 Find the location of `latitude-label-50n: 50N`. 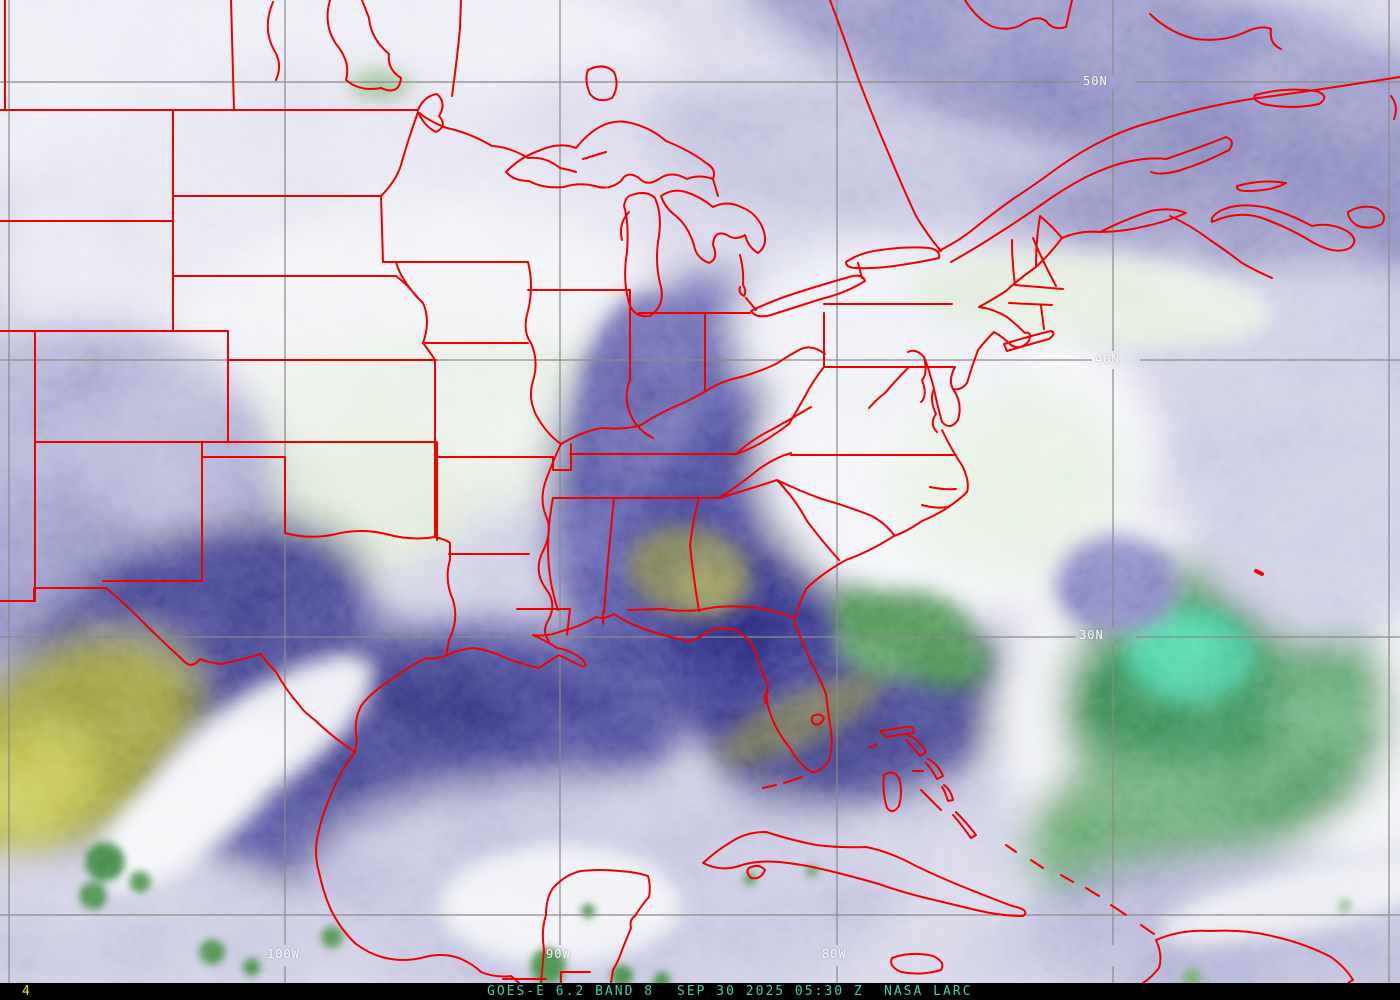

latitude-label-50n: 50N is located at coordinates (1095, 81).